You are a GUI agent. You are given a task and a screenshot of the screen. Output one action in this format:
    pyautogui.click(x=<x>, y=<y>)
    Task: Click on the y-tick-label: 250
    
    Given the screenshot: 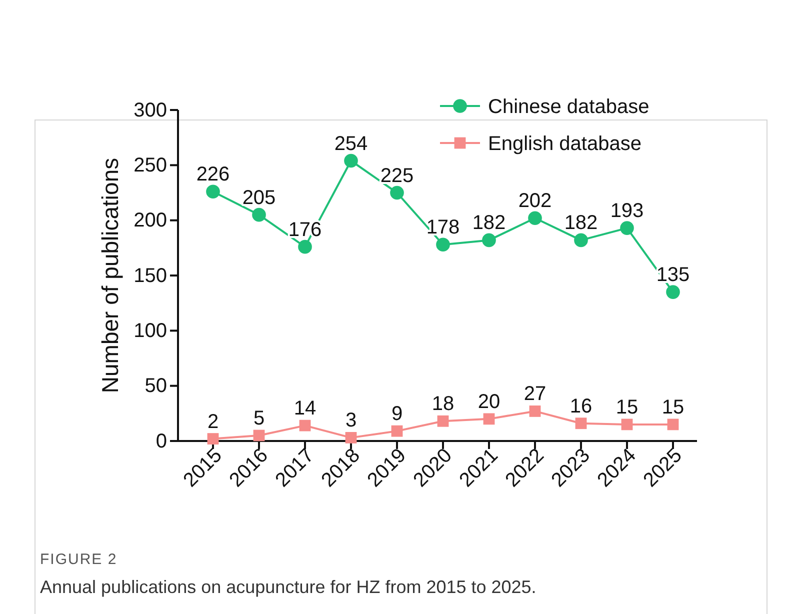 What is the action you would take?
    pyautogui.click(x=150, y=165)
    